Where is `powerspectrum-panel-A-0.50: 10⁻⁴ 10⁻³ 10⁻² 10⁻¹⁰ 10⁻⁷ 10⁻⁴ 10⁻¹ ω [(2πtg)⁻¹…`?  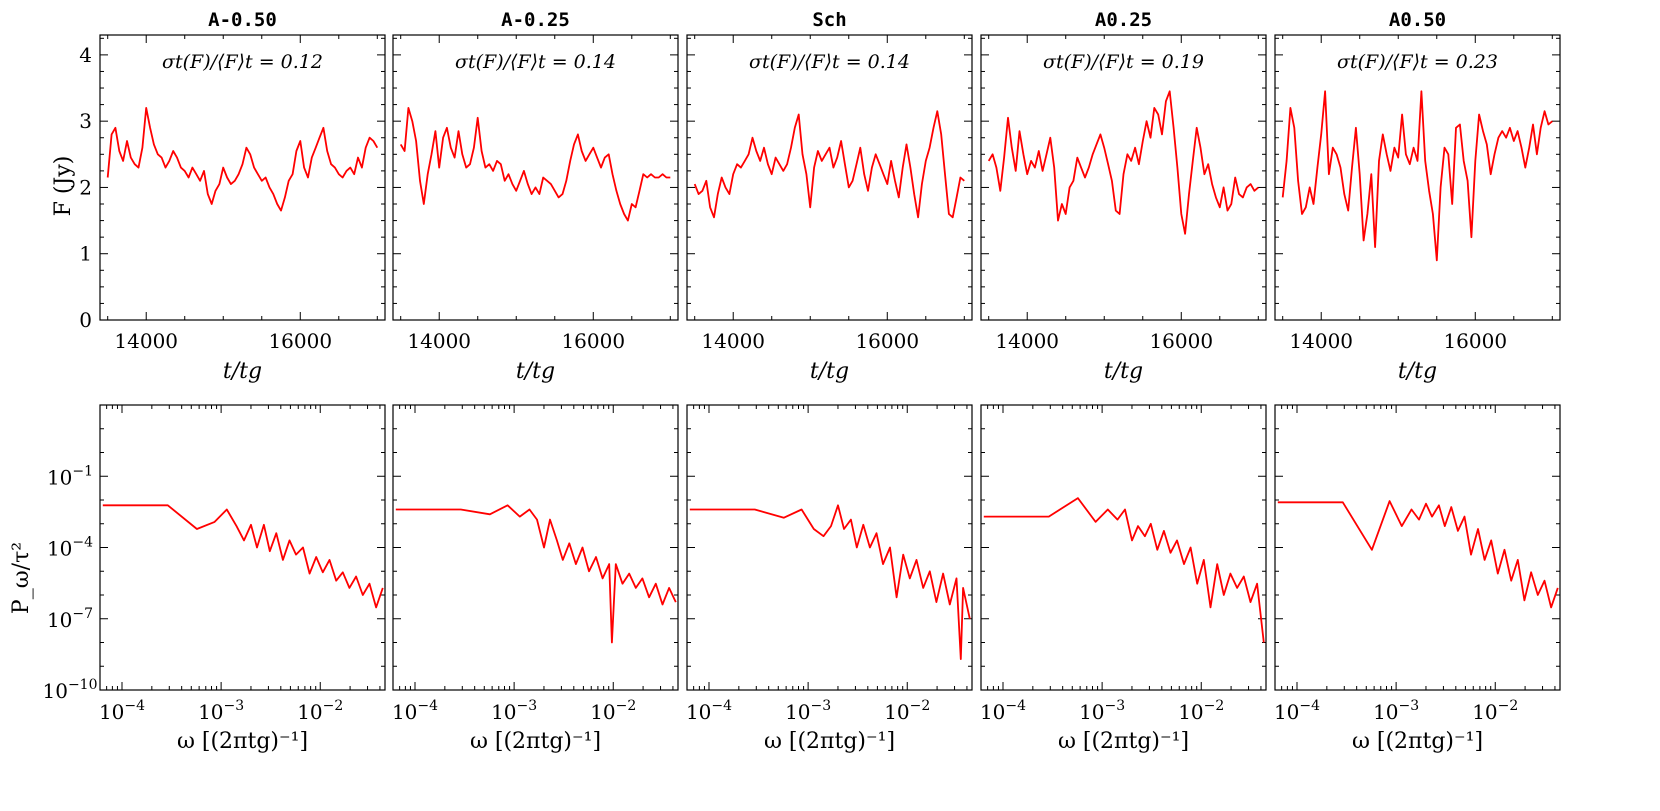
powerspectrum-panel-A-0.50: 10⁻⁴ 10⁻³ 10⁻² 10⁻¹⁰ 10⁻⁷ 10⁻⁴ 10⁻¹ ω [(2πtg)⁻¹… is located at coordinates (214, 579).